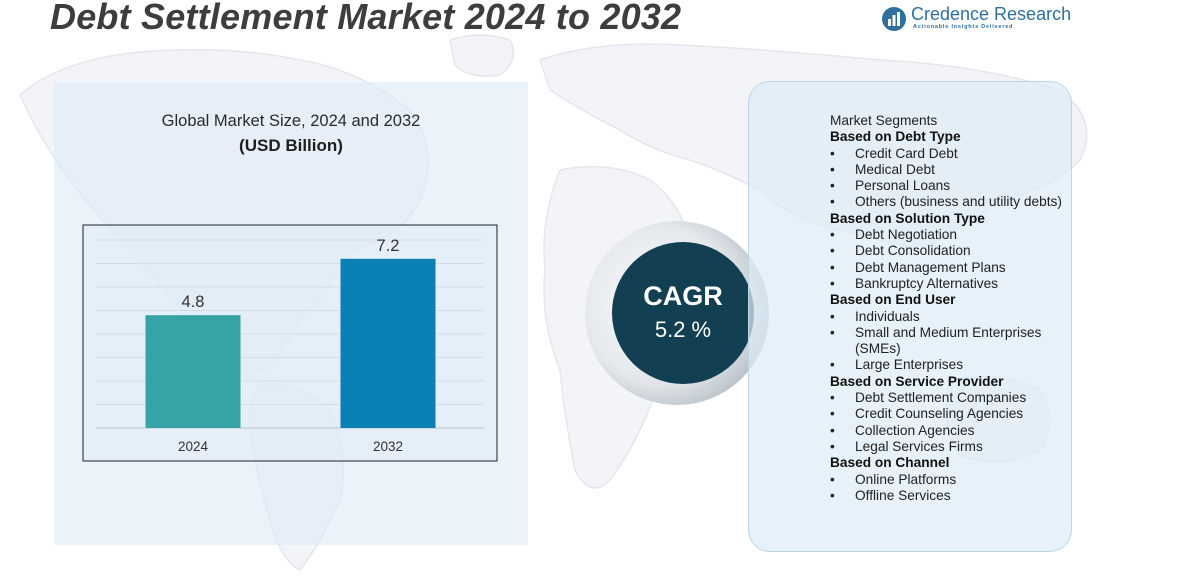  What do you see at coordinates (887, 316) in the screenshot?
I see `segment-item-label: Individuals` at bounding box center [887, 316].